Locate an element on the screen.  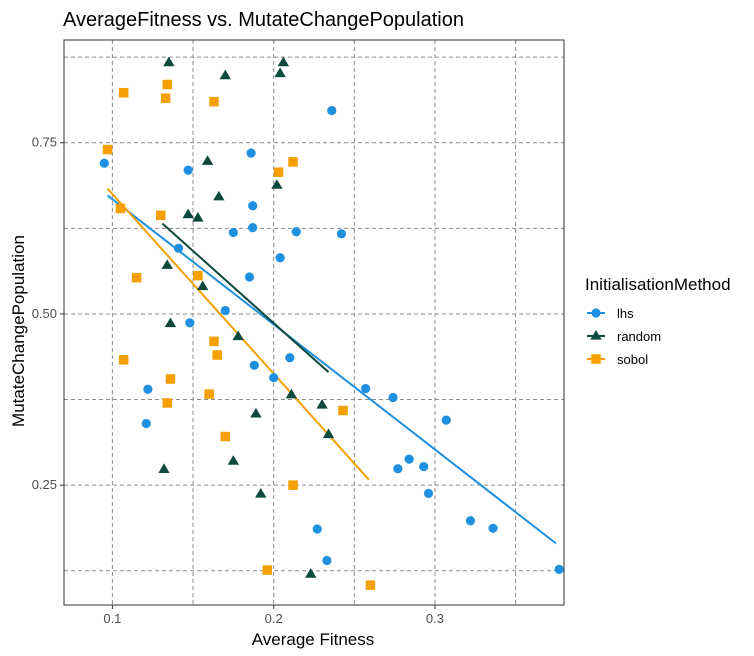
y-axis-title: MutateChangePopulation is located at coordinates (18, 331).